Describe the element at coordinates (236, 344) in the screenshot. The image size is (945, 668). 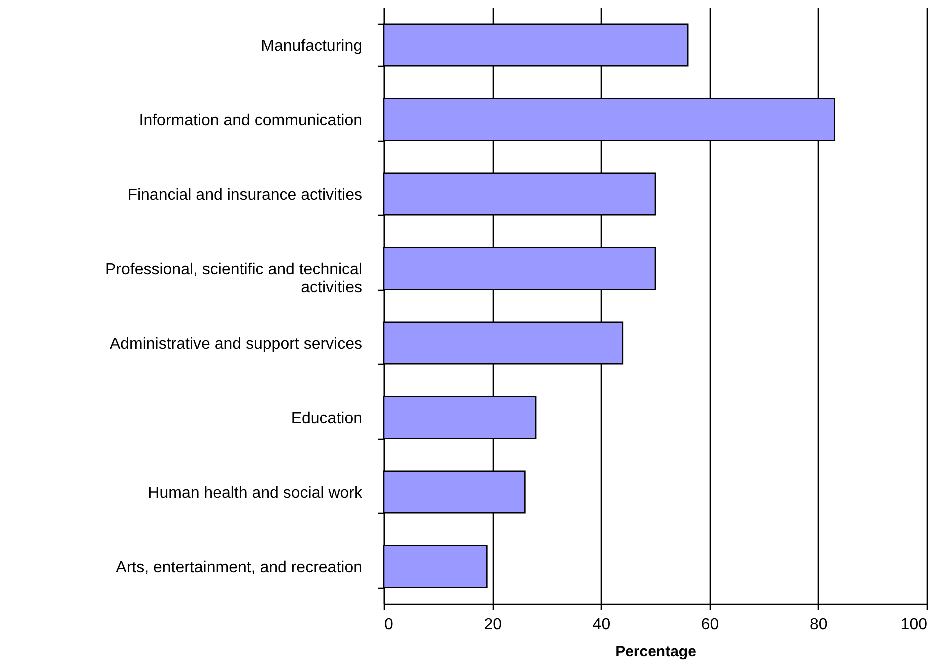
I see `y-tick-label: Administrative and support services` at that location.